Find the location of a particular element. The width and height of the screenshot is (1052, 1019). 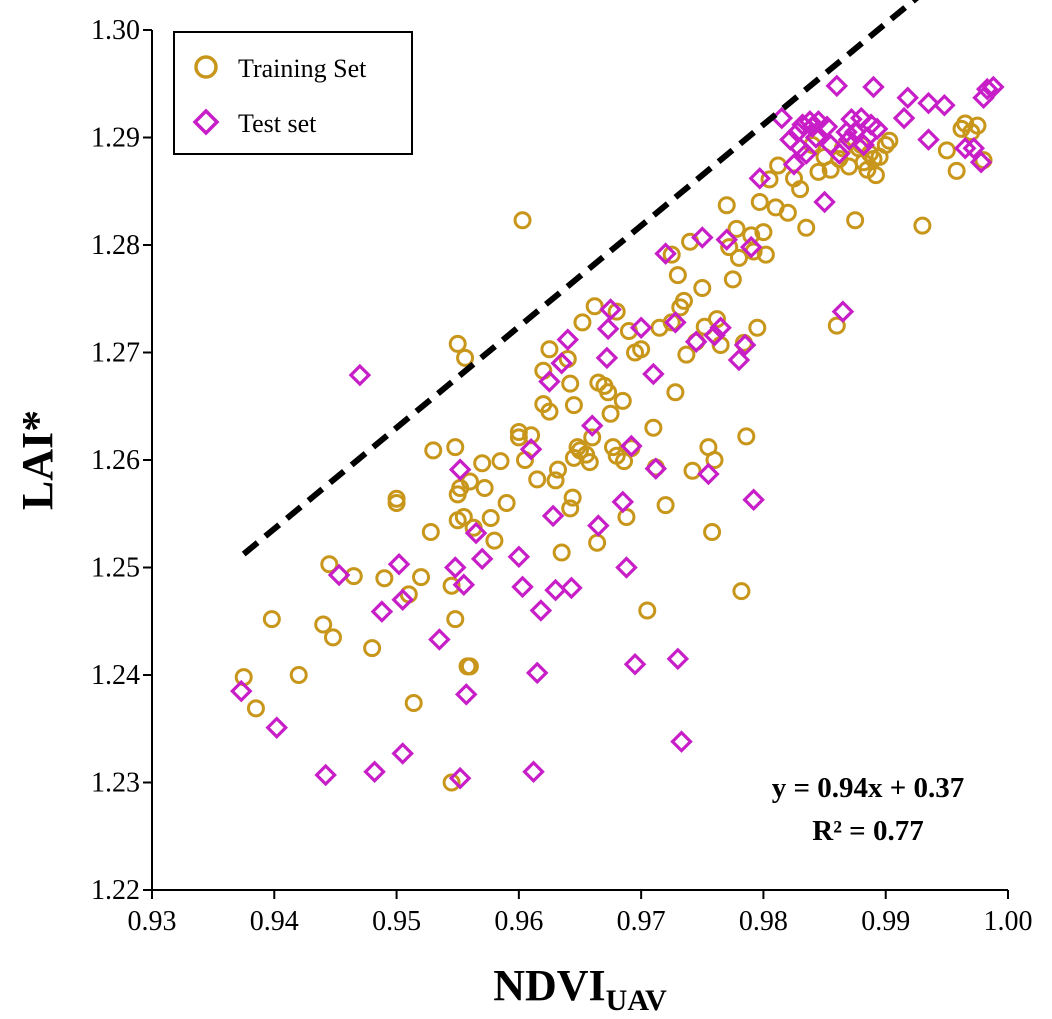

legend-label-test: Test set is located at coordinates (277, 123).